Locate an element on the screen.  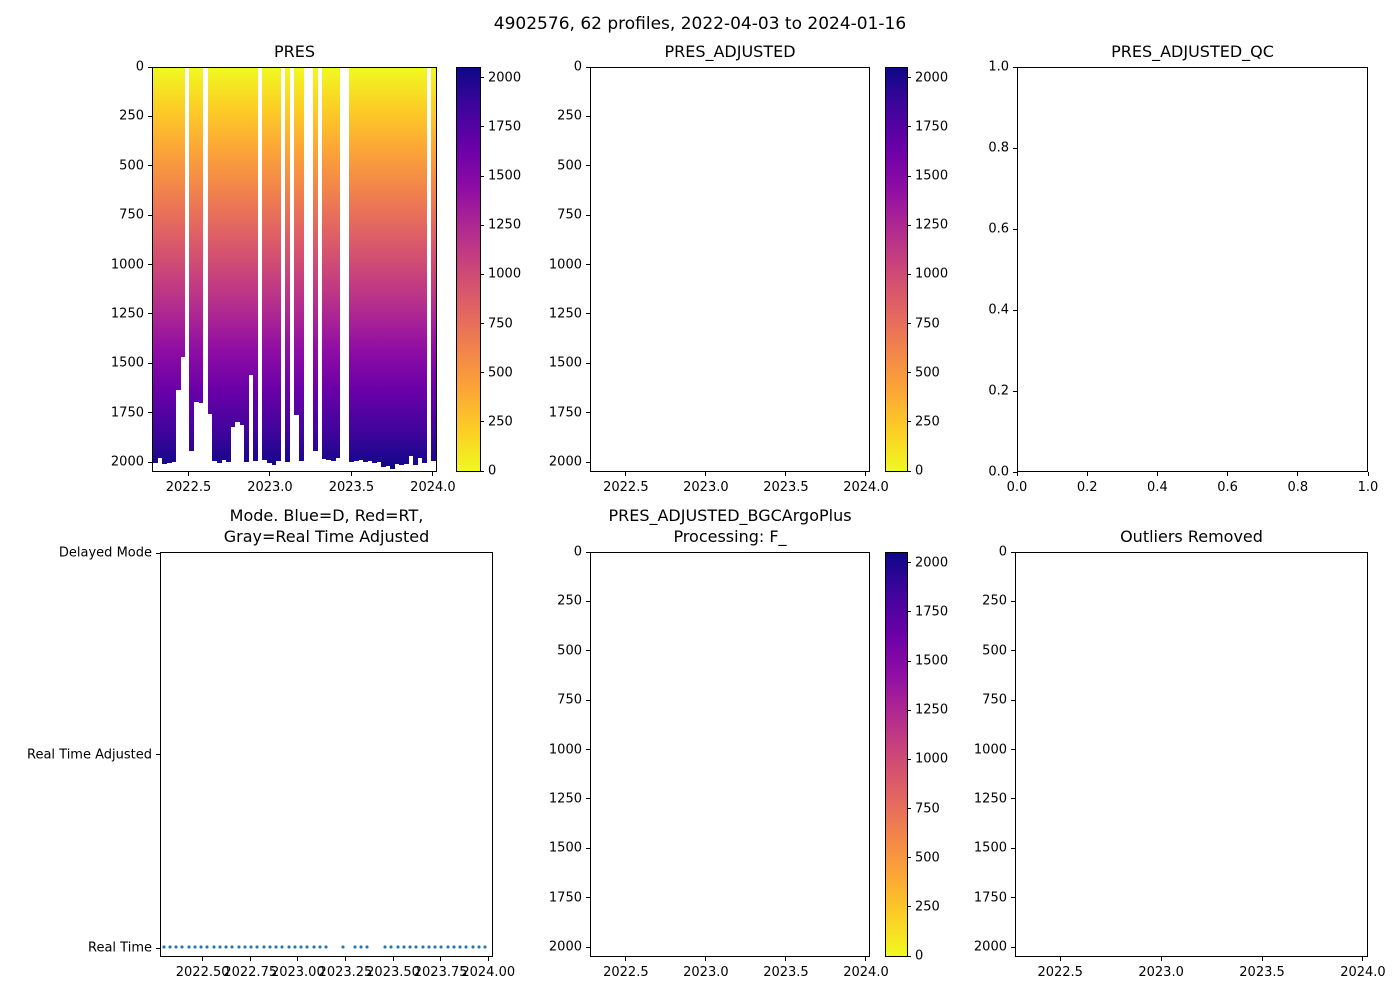
x-tick-label: 0.2 is located at coordinates (1087, 487).